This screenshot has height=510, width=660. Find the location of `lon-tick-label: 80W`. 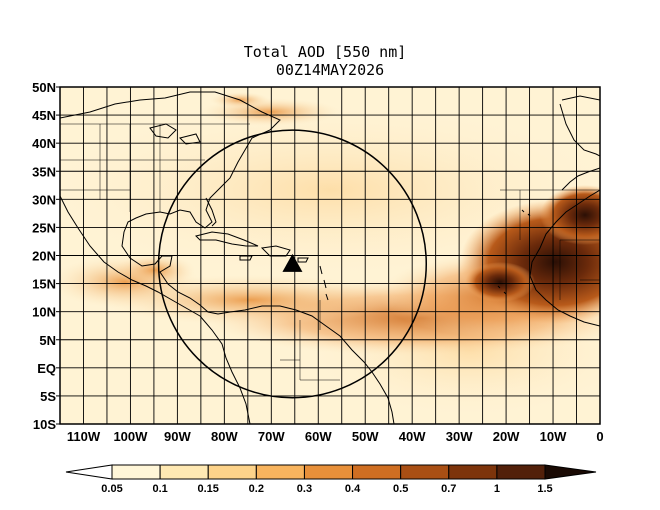

lon-tick-label: 80W is located at coordinates (224, 436).